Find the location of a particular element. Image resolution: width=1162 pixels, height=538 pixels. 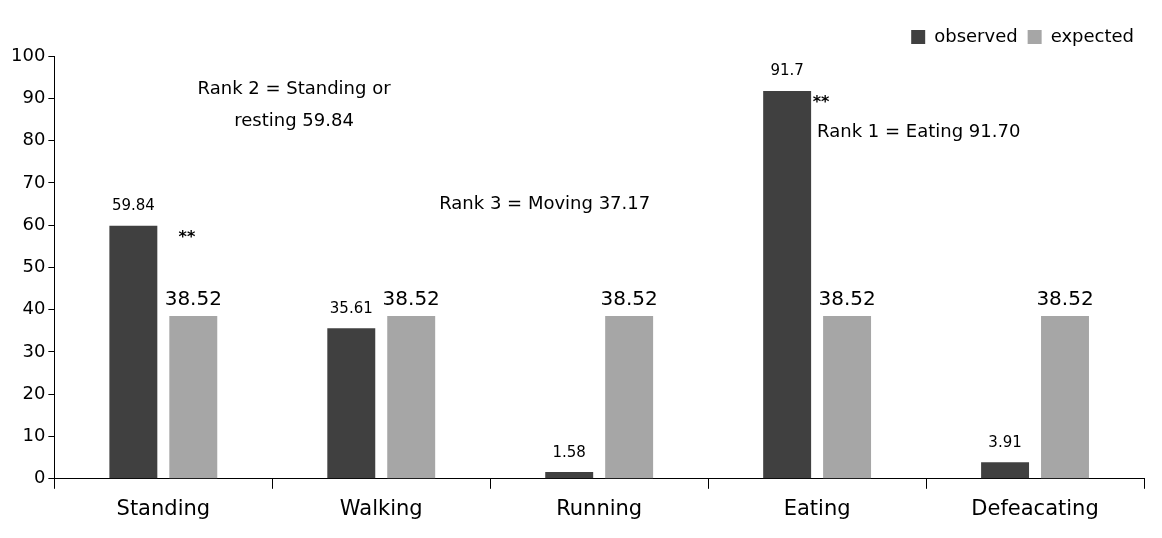

data-label: 91.7 is located at coordinates (787, 70).